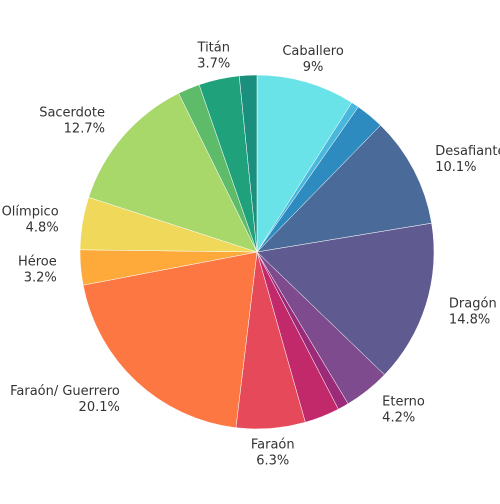 The image size is (500, 504). Describe the element at coordinates (403, 401) in the screenshot. I see `slice-name: Eterno` at that location.